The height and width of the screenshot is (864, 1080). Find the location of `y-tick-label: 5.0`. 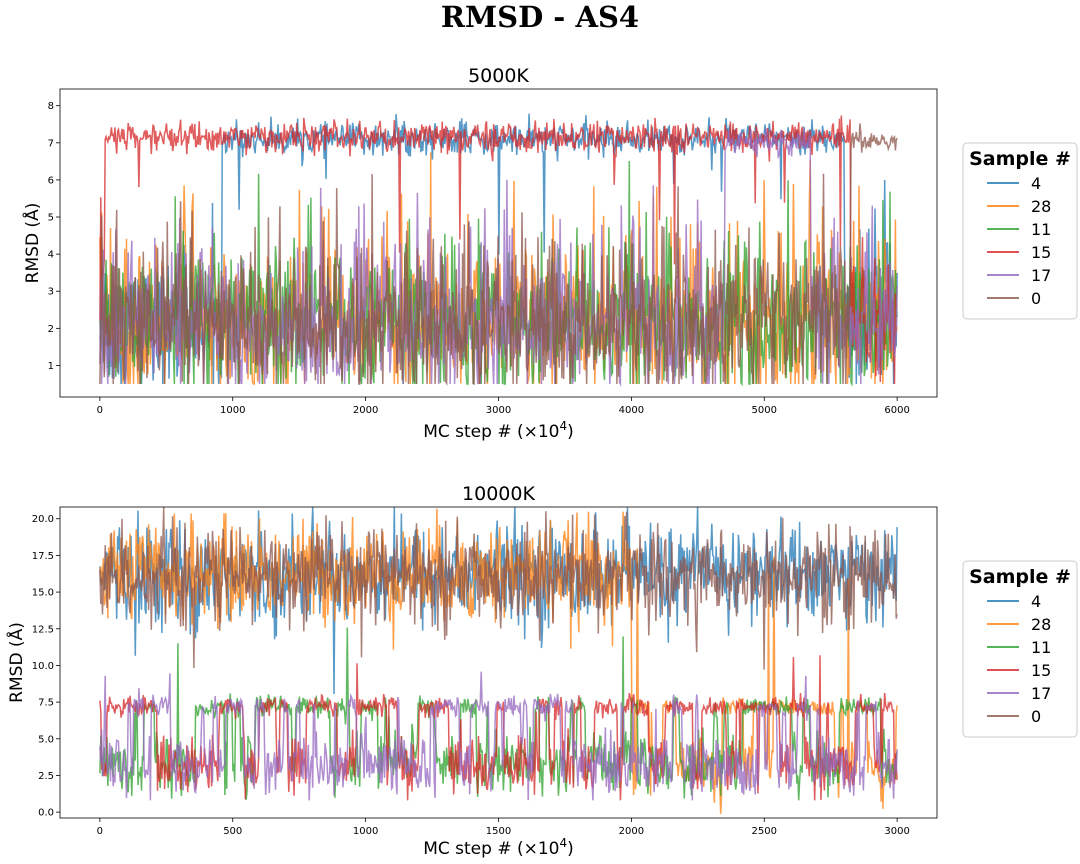

y-tick-label: 5.0 is located at coordinates (46, 739).